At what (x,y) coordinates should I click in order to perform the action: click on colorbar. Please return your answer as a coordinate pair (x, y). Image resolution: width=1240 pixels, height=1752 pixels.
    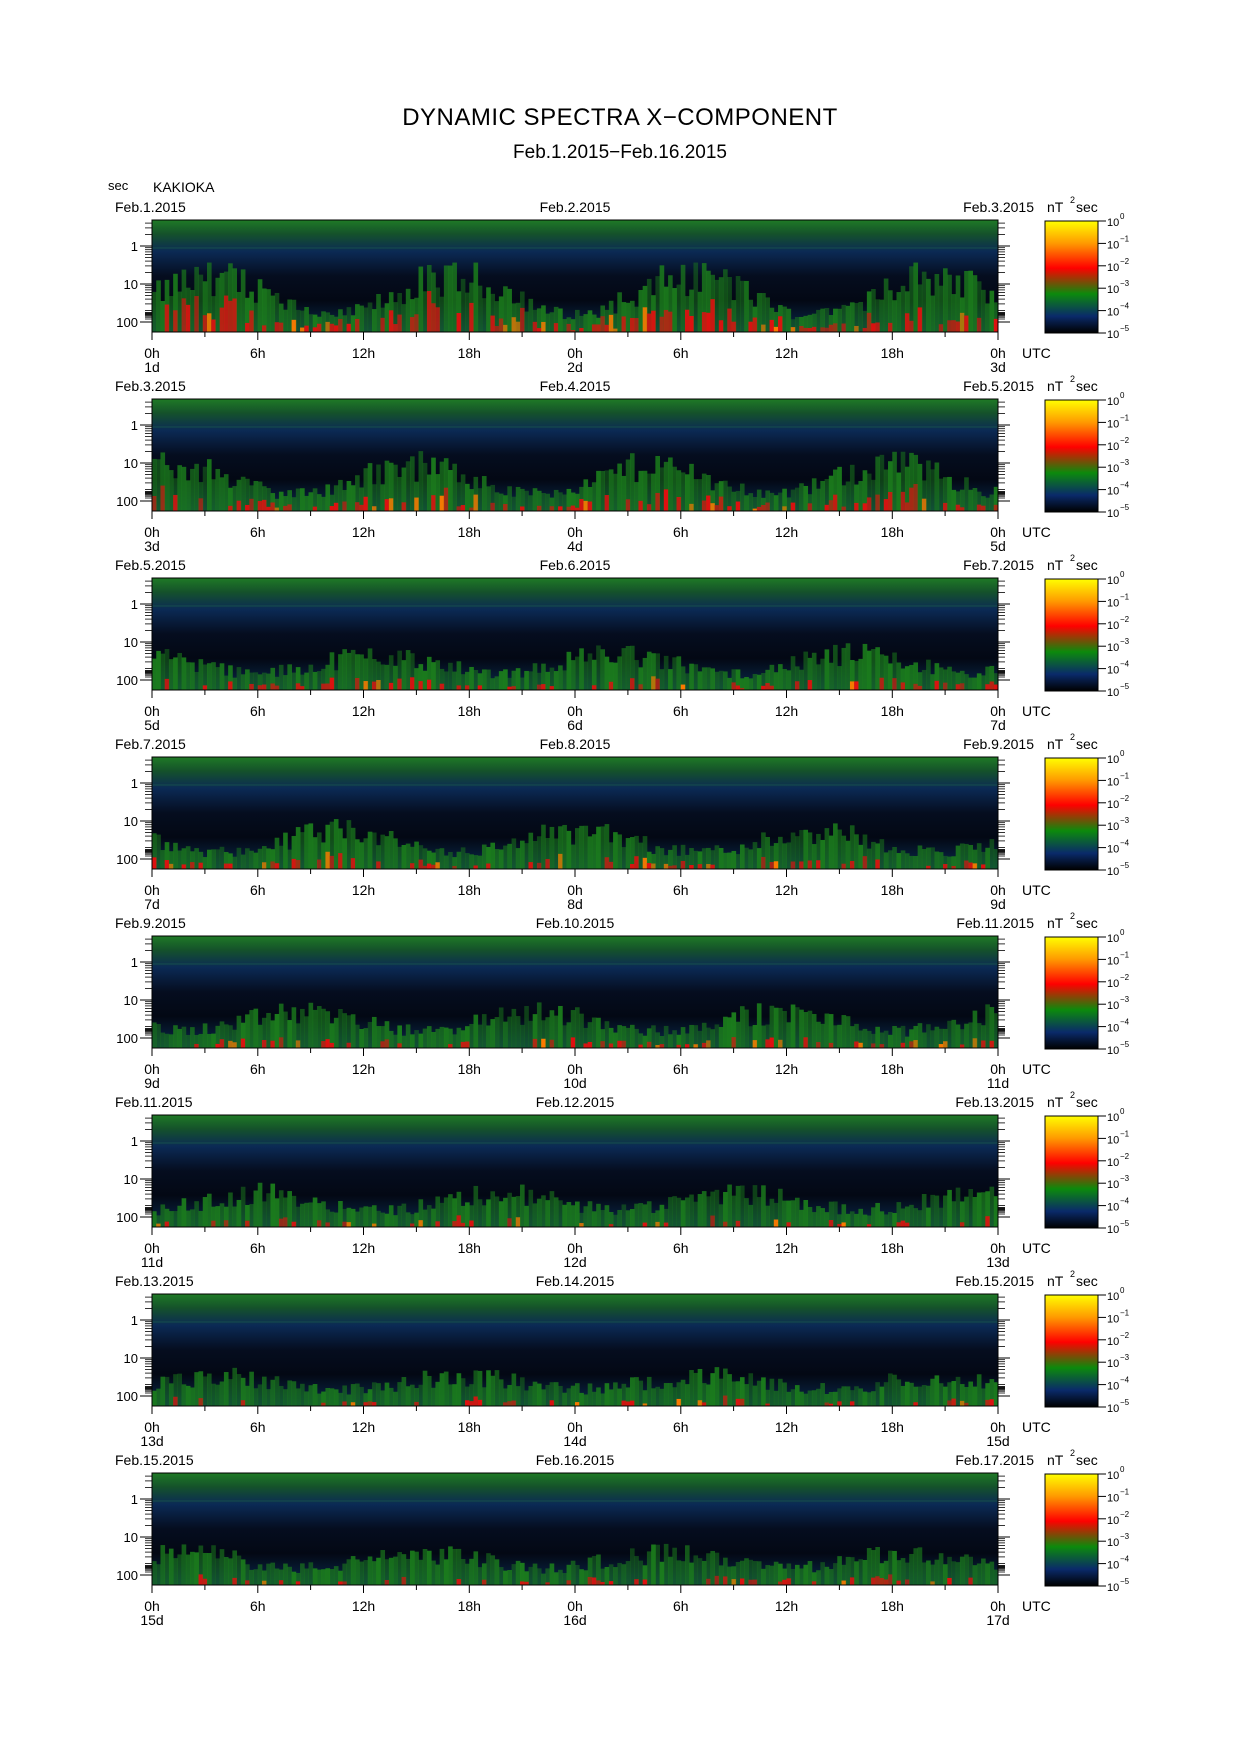
    Looking at the image, I should click on (1071, 993).